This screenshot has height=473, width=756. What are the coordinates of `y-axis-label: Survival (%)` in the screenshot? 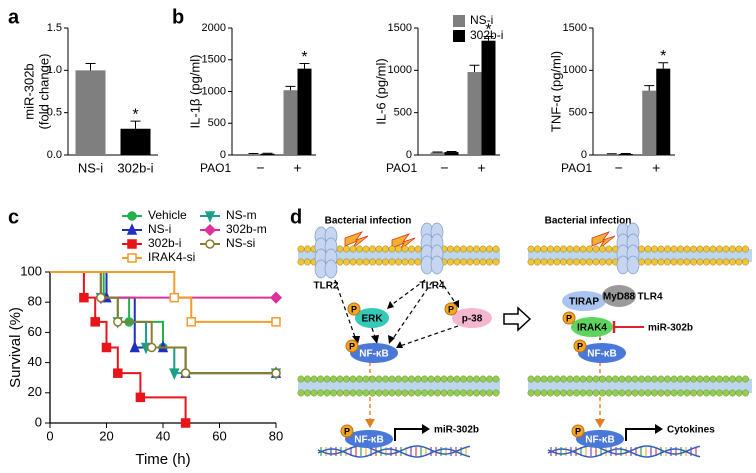 It's located at (15, 347).